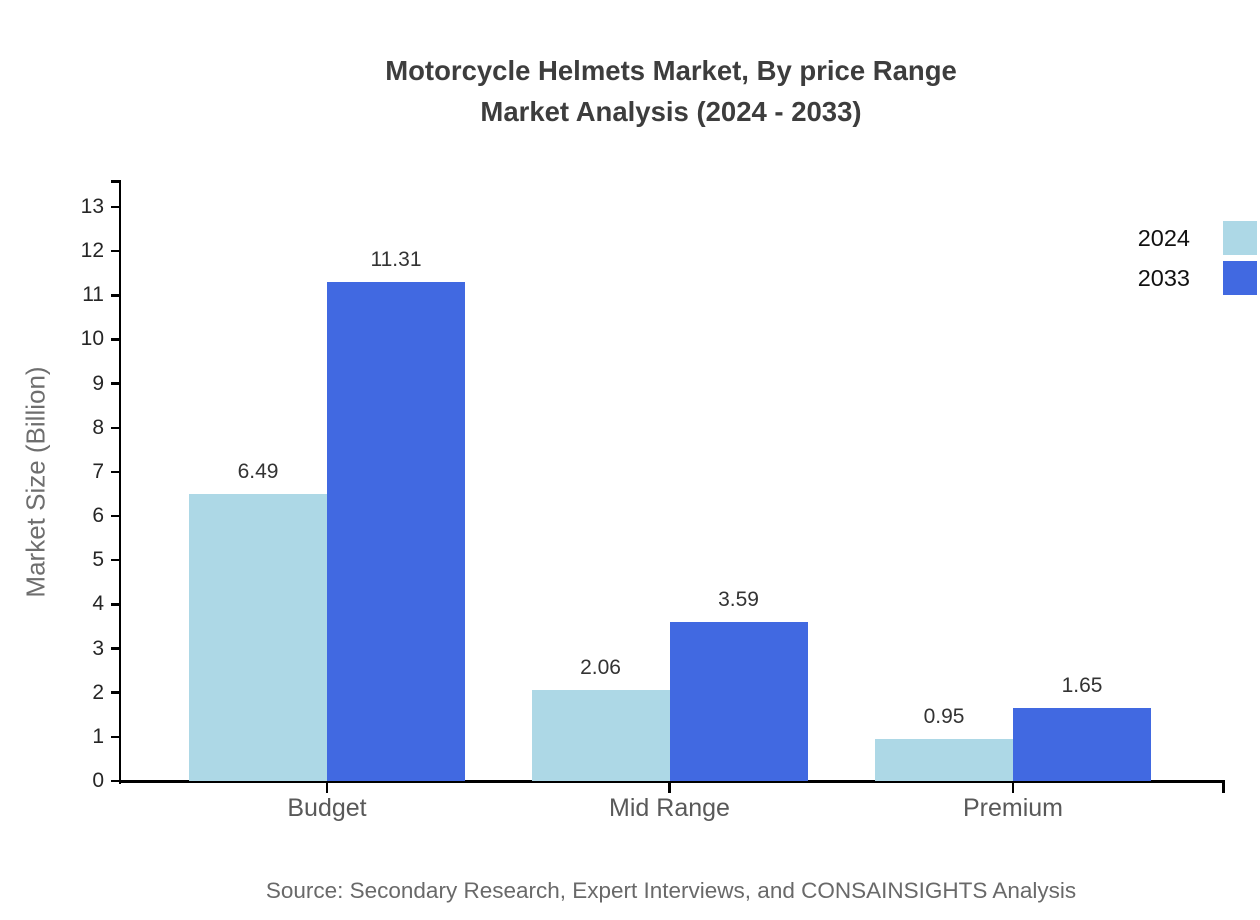 The width and height of the screenshot is (1260, 920). I want to click on bar-2033-budget, so click(396, 531).